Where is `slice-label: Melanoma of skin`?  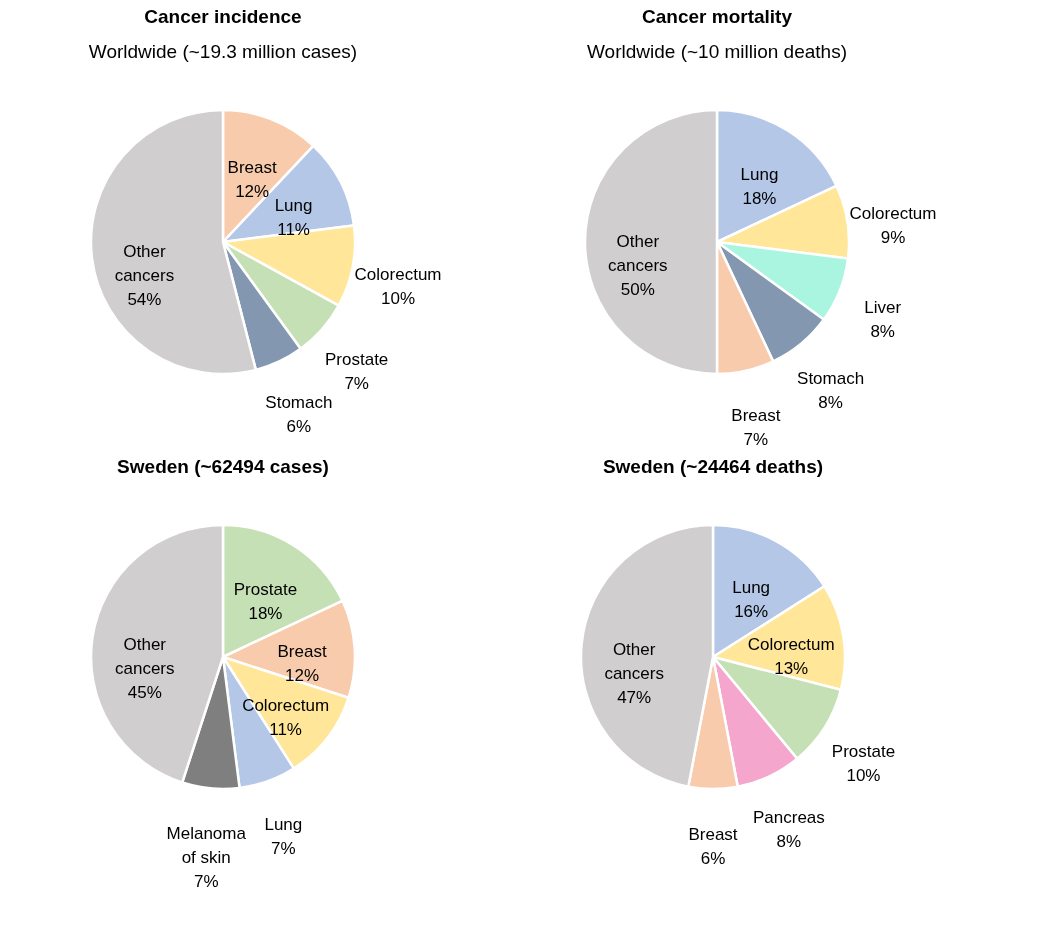 slice-label: Melanoma of skin is located at coordinates (206, 846).